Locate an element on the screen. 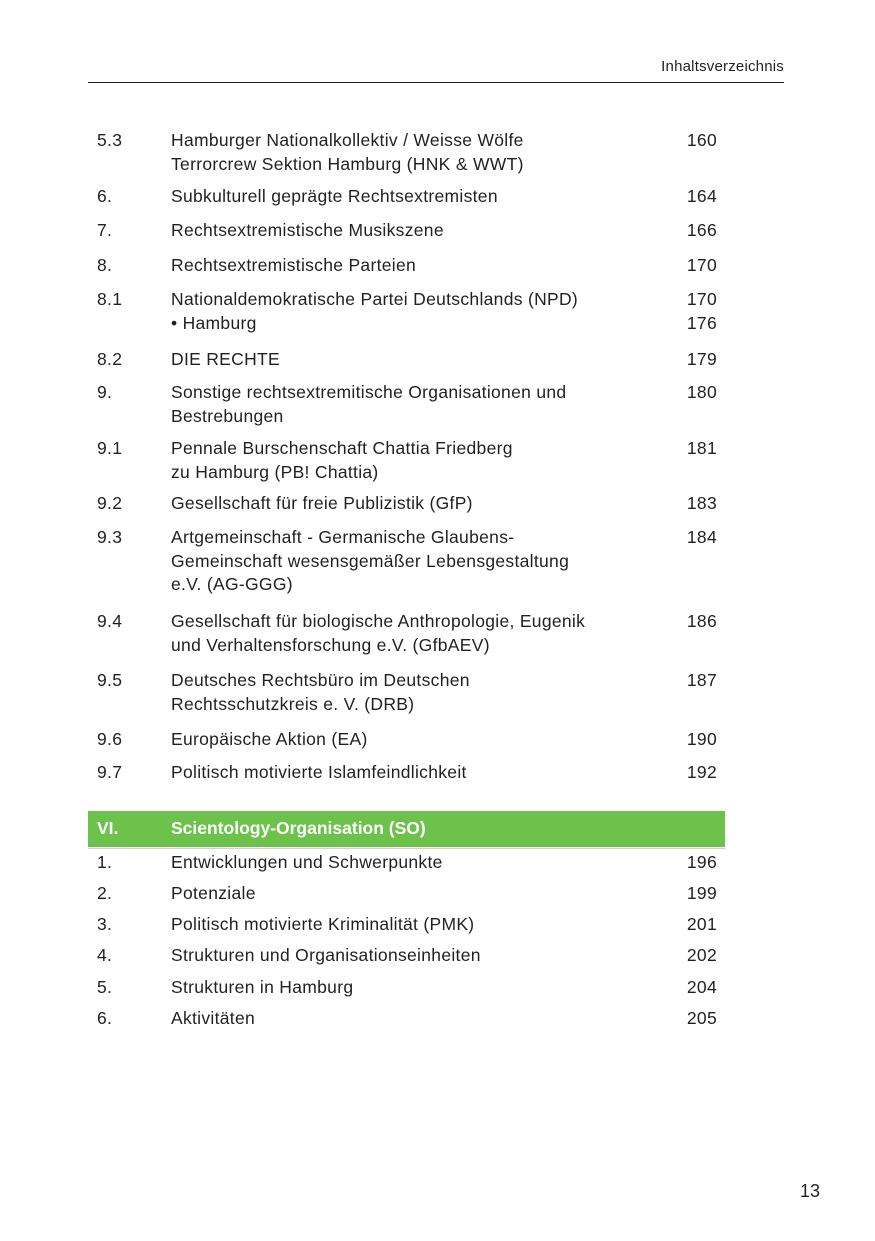  entry-number: 9.2 is located at coordinates (110, 503).